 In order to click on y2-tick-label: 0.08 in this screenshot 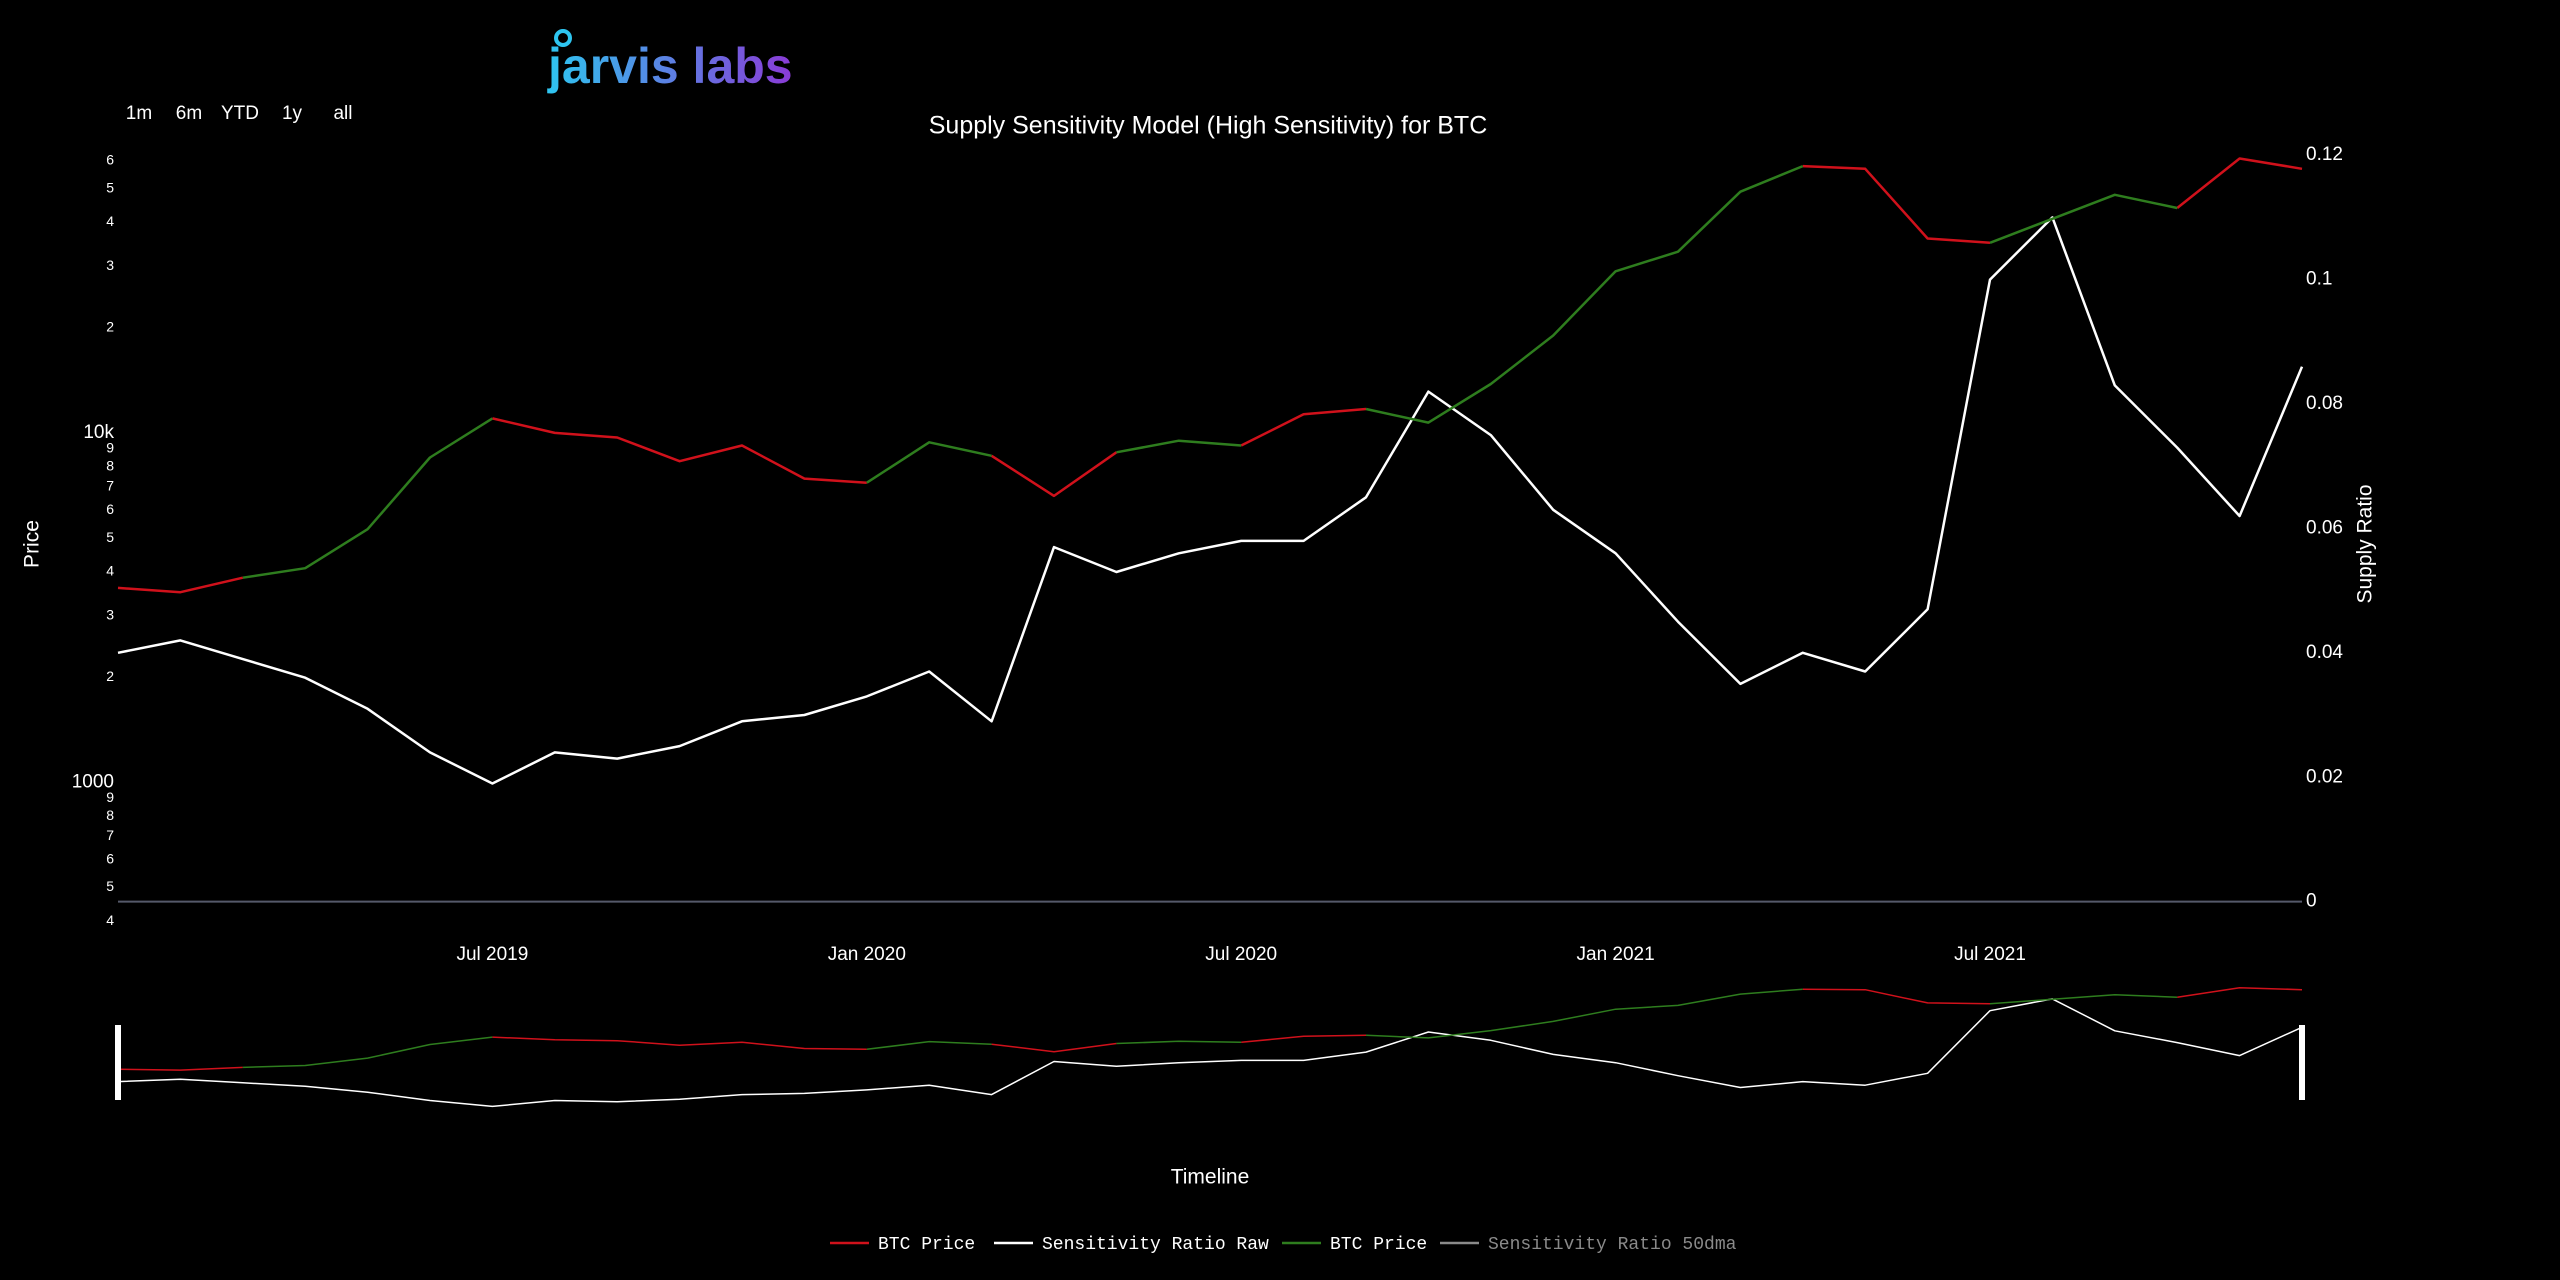, I will do `click(2324, 403)`.